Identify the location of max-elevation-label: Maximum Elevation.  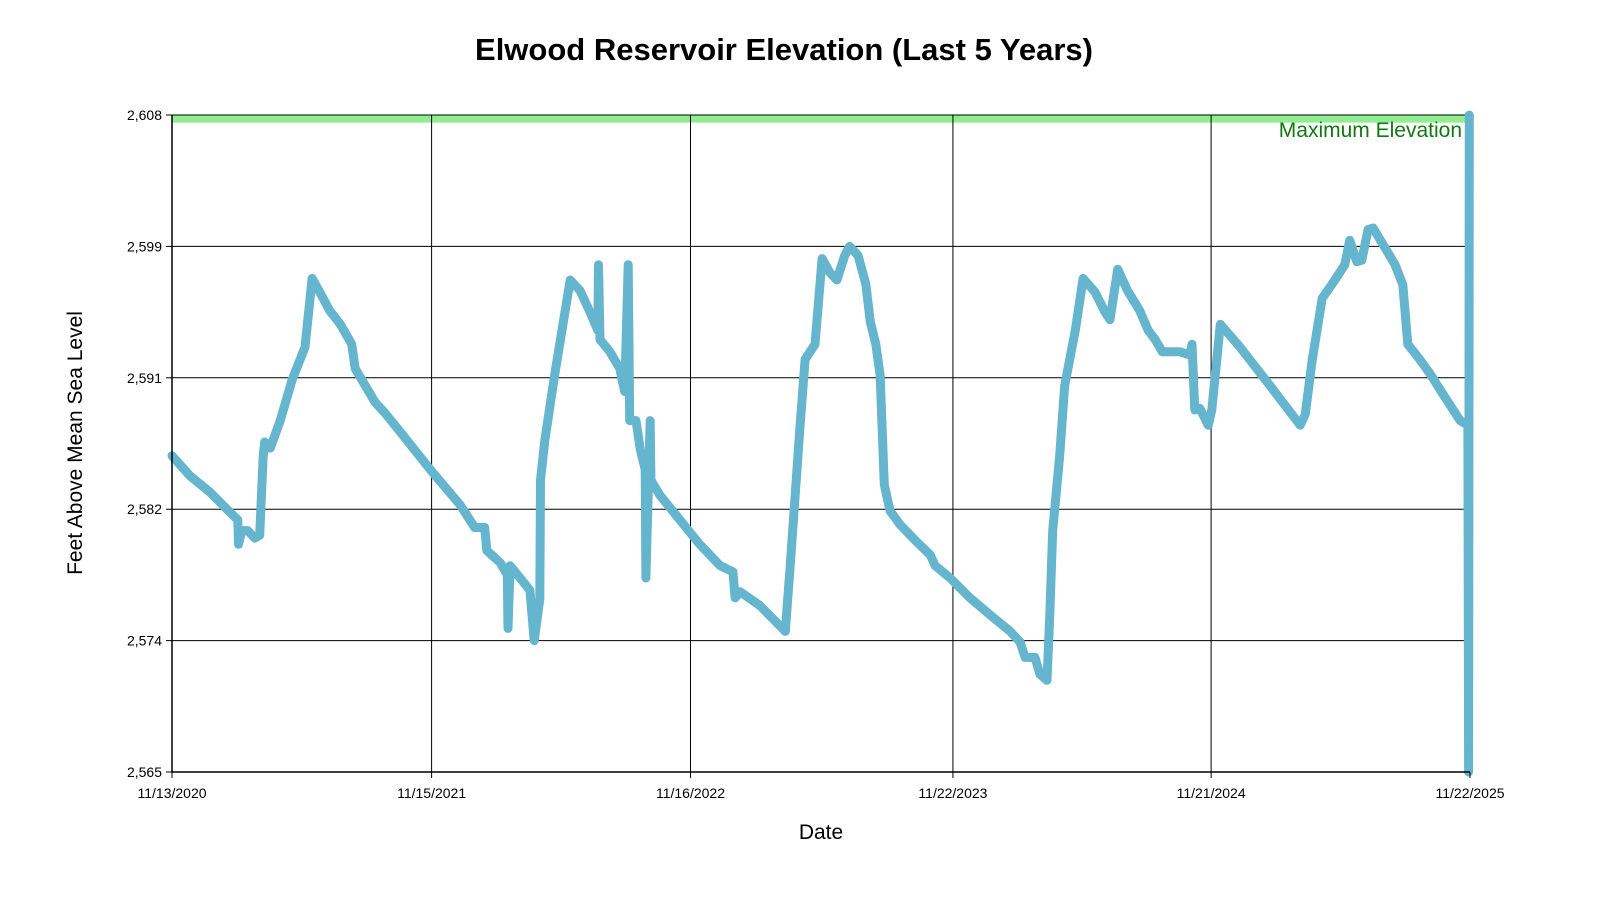
(1370, 130).